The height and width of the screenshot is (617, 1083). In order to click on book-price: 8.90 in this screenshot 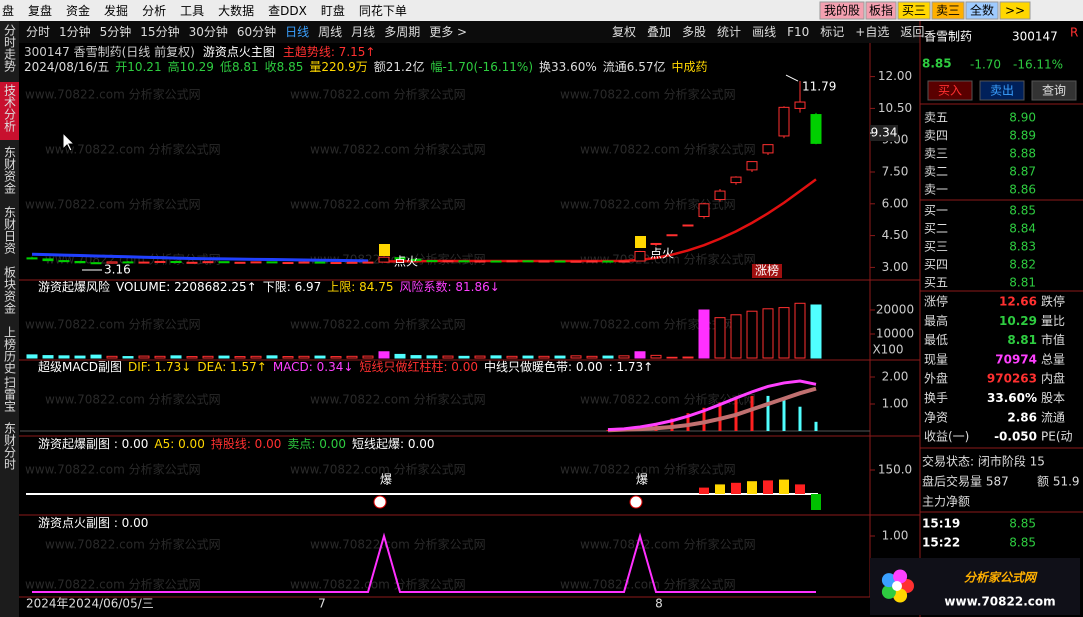, I will do `click(1022, 118)`.